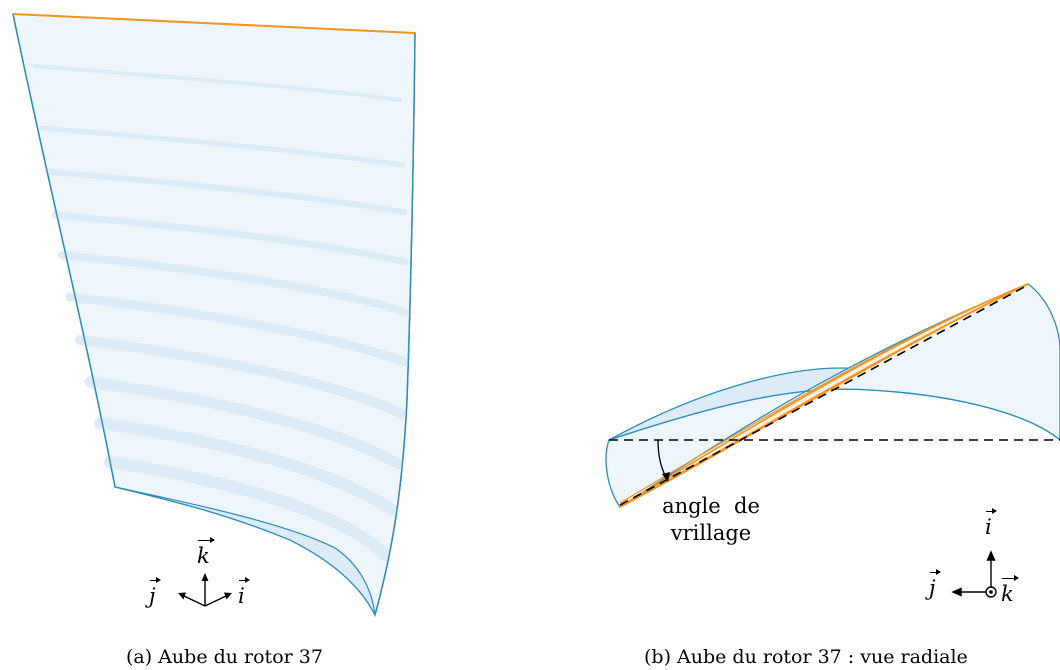 The width and height of the screenshot is (1060, 670). What do you see at coordinates (934, 584) in the screenshot?
I see `axis-label-j-b: j` at bounding box center [934, 584].